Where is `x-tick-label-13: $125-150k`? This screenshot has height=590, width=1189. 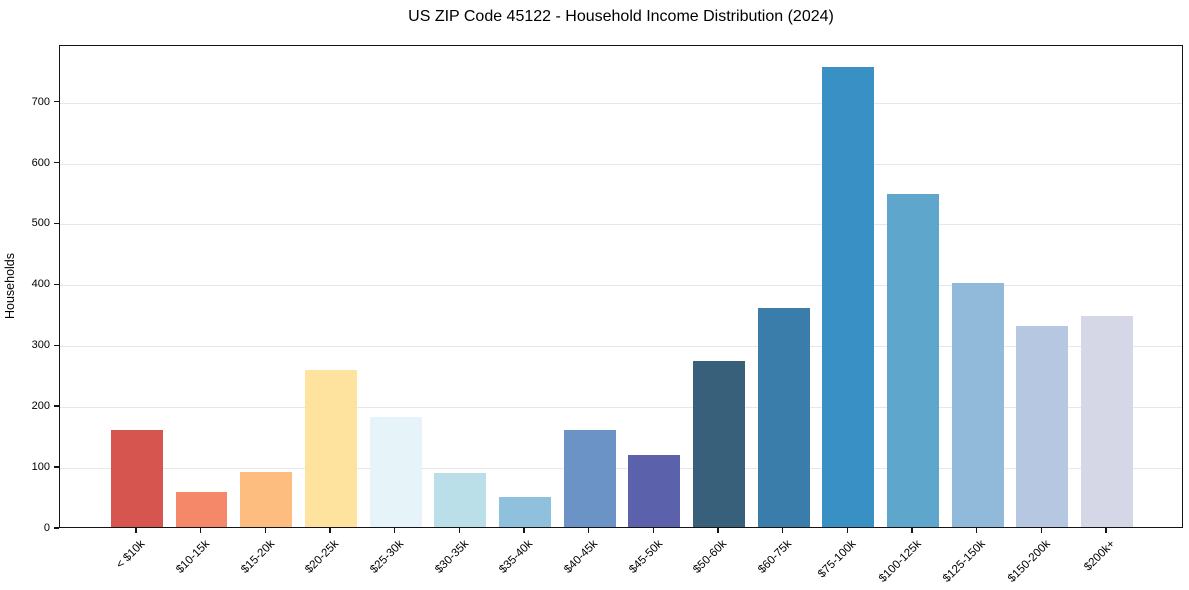
x-tick-label-13: $125-150k is located at coordinates (965, 561).